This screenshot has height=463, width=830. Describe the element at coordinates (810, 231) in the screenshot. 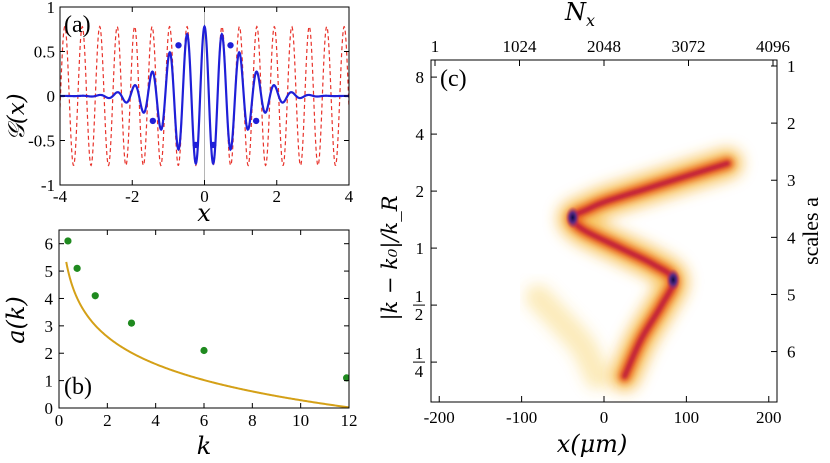

I see `panel-c-right-label: scales a` at that location.